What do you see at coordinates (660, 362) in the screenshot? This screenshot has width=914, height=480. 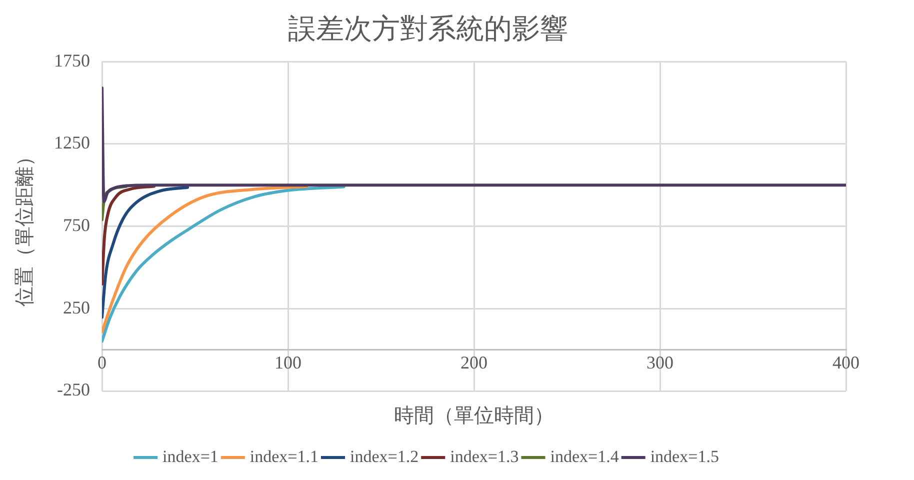 I see `x-tick-label: 300` at bounding box center [660, 362].